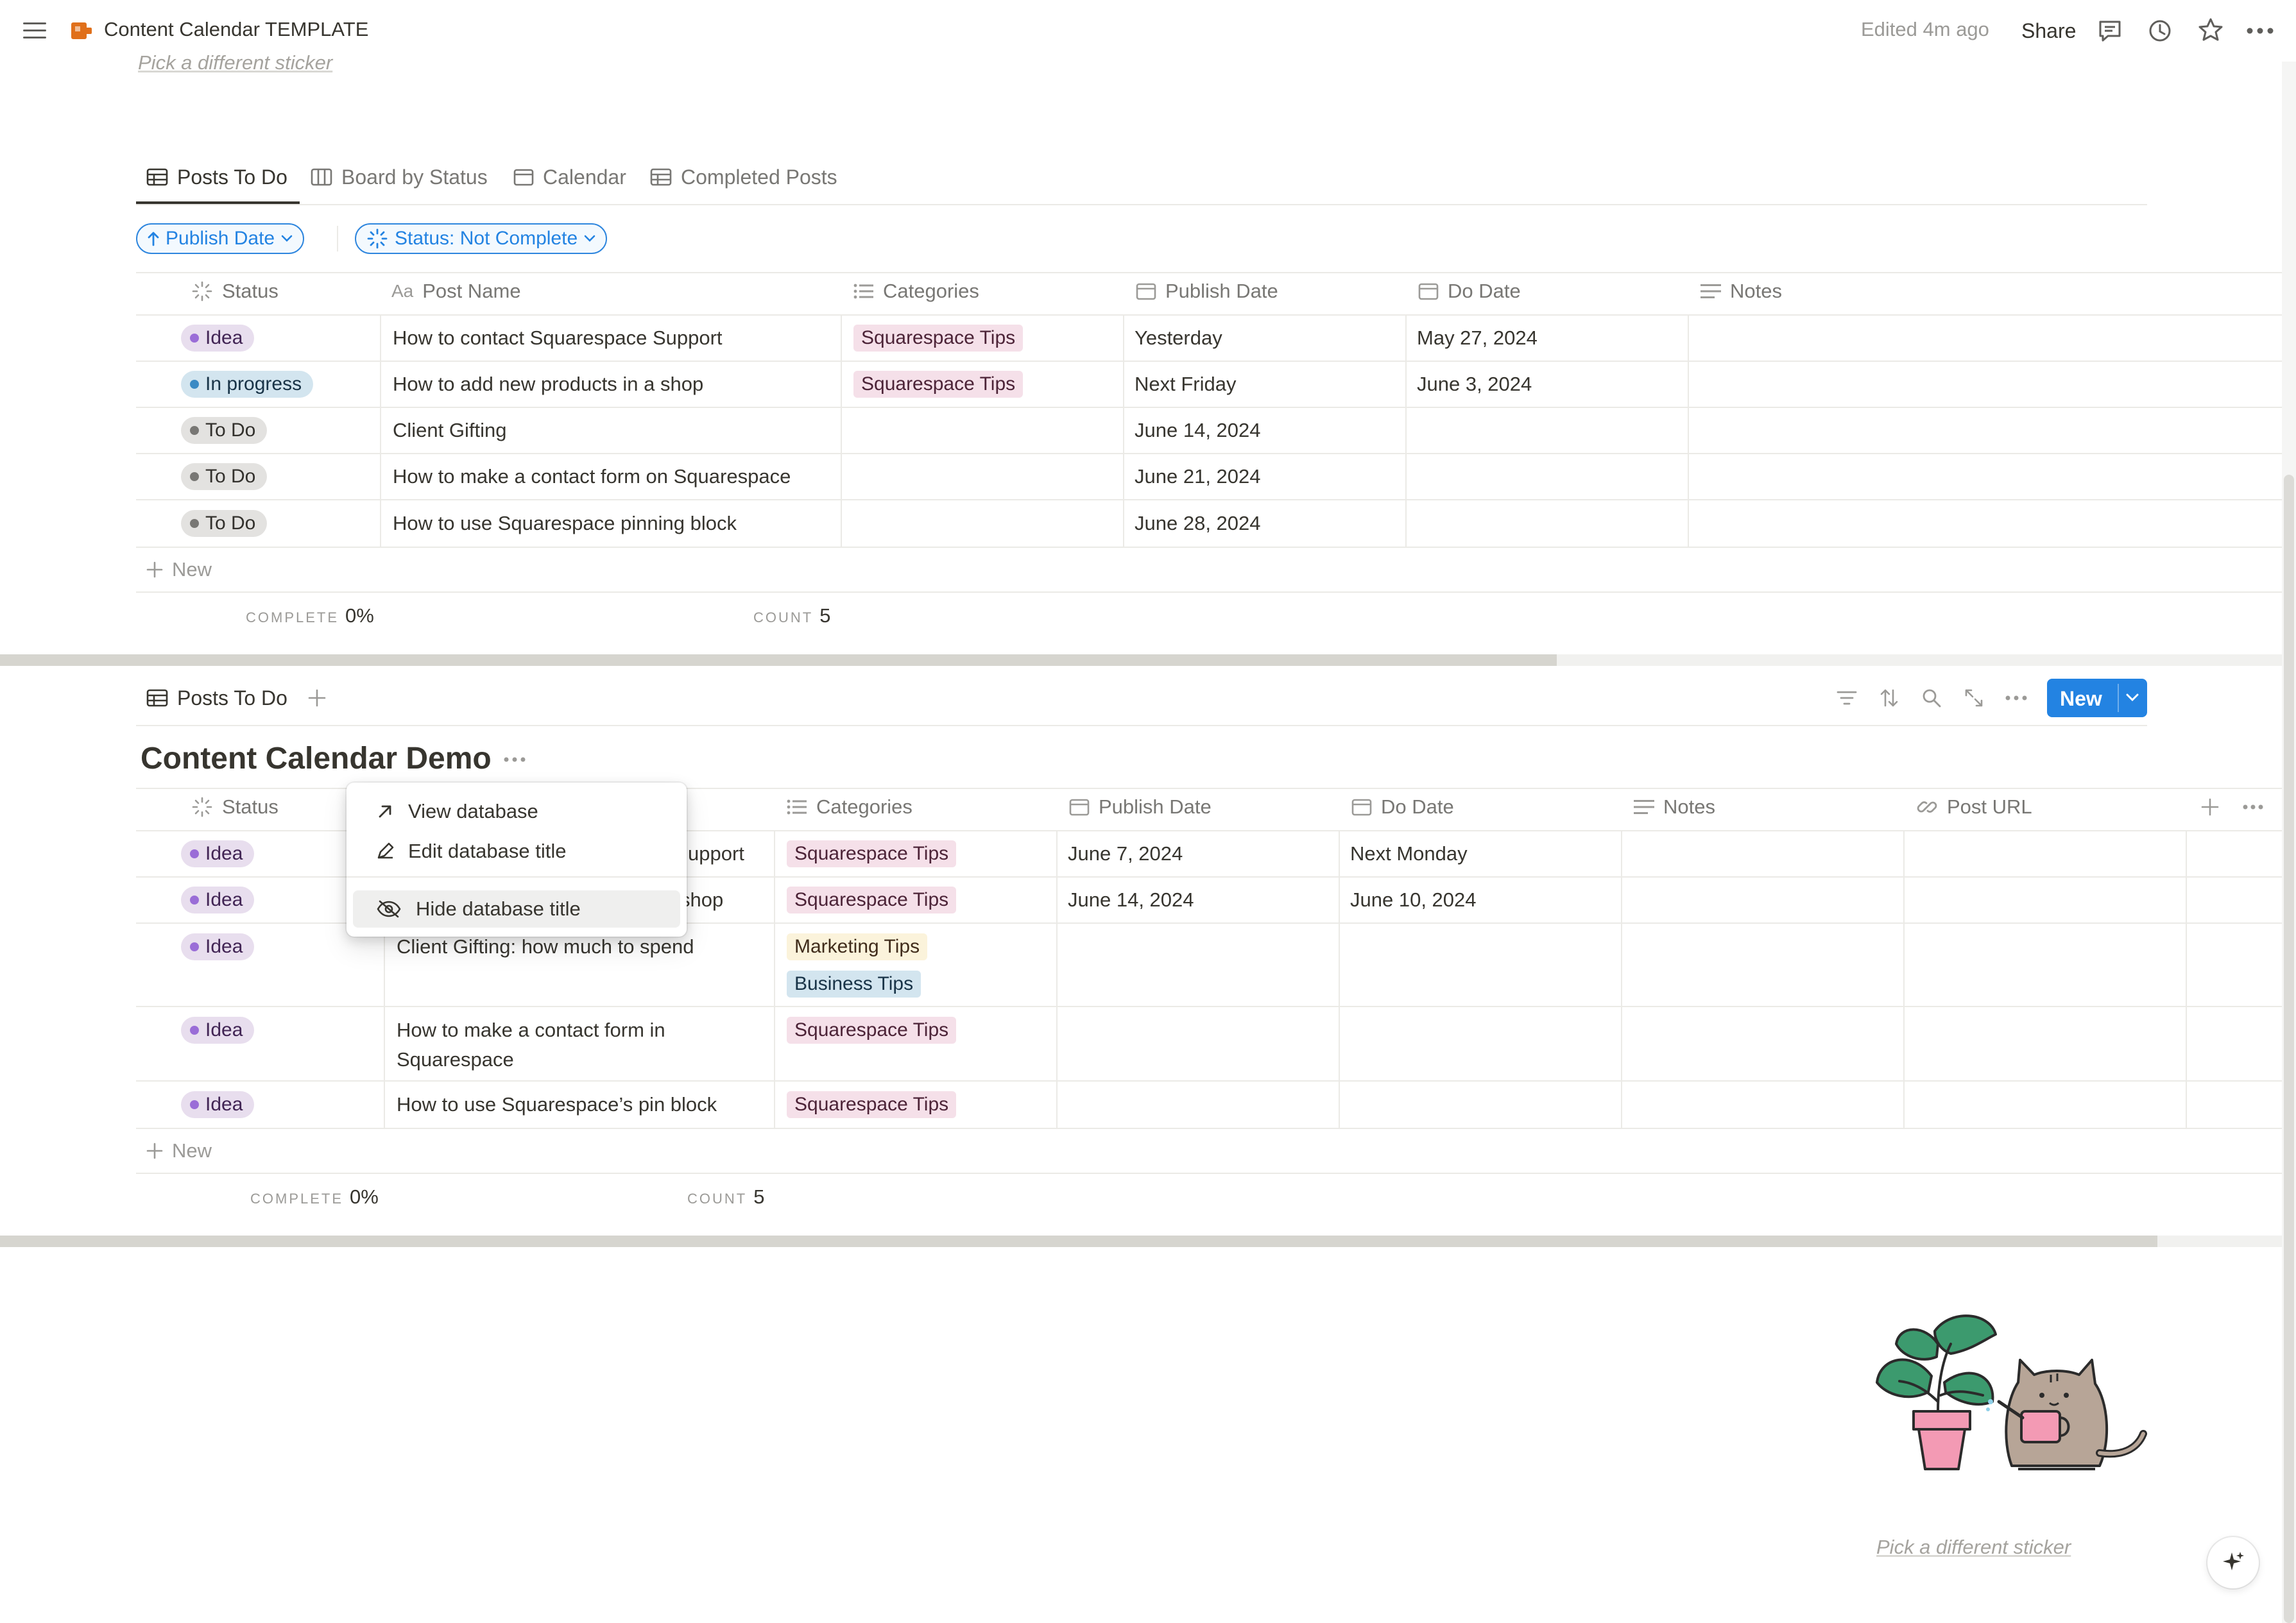  Describe the element at coordinates (545, 946) in the screenshot. I see `post-name-cell: Client Gifting: how much to spend` at that location.